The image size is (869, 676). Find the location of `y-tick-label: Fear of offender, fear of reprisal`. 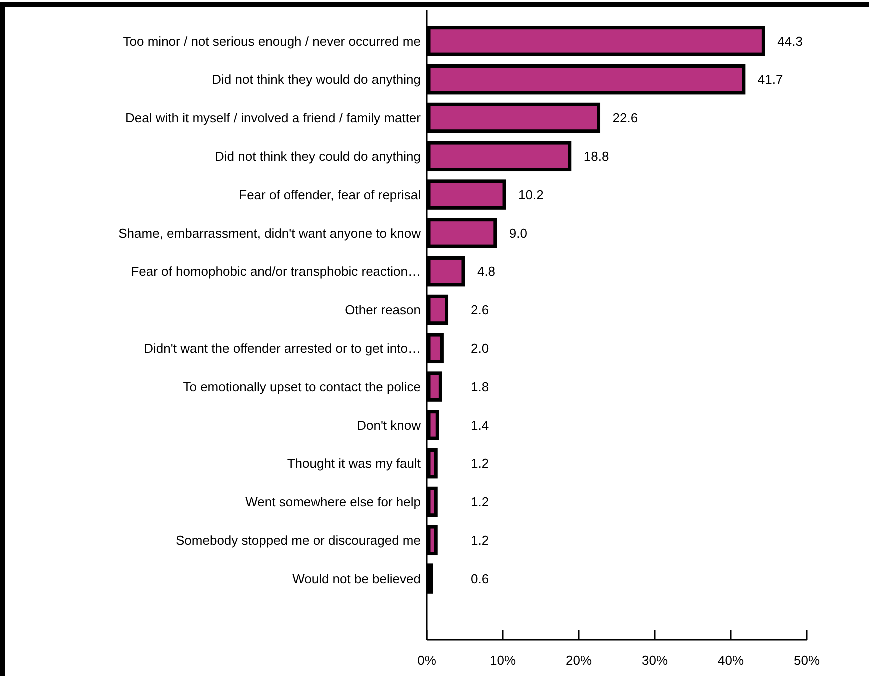

y-tick-label: Fear of offender, fear of reprisal is located at coordinates (330, 194).